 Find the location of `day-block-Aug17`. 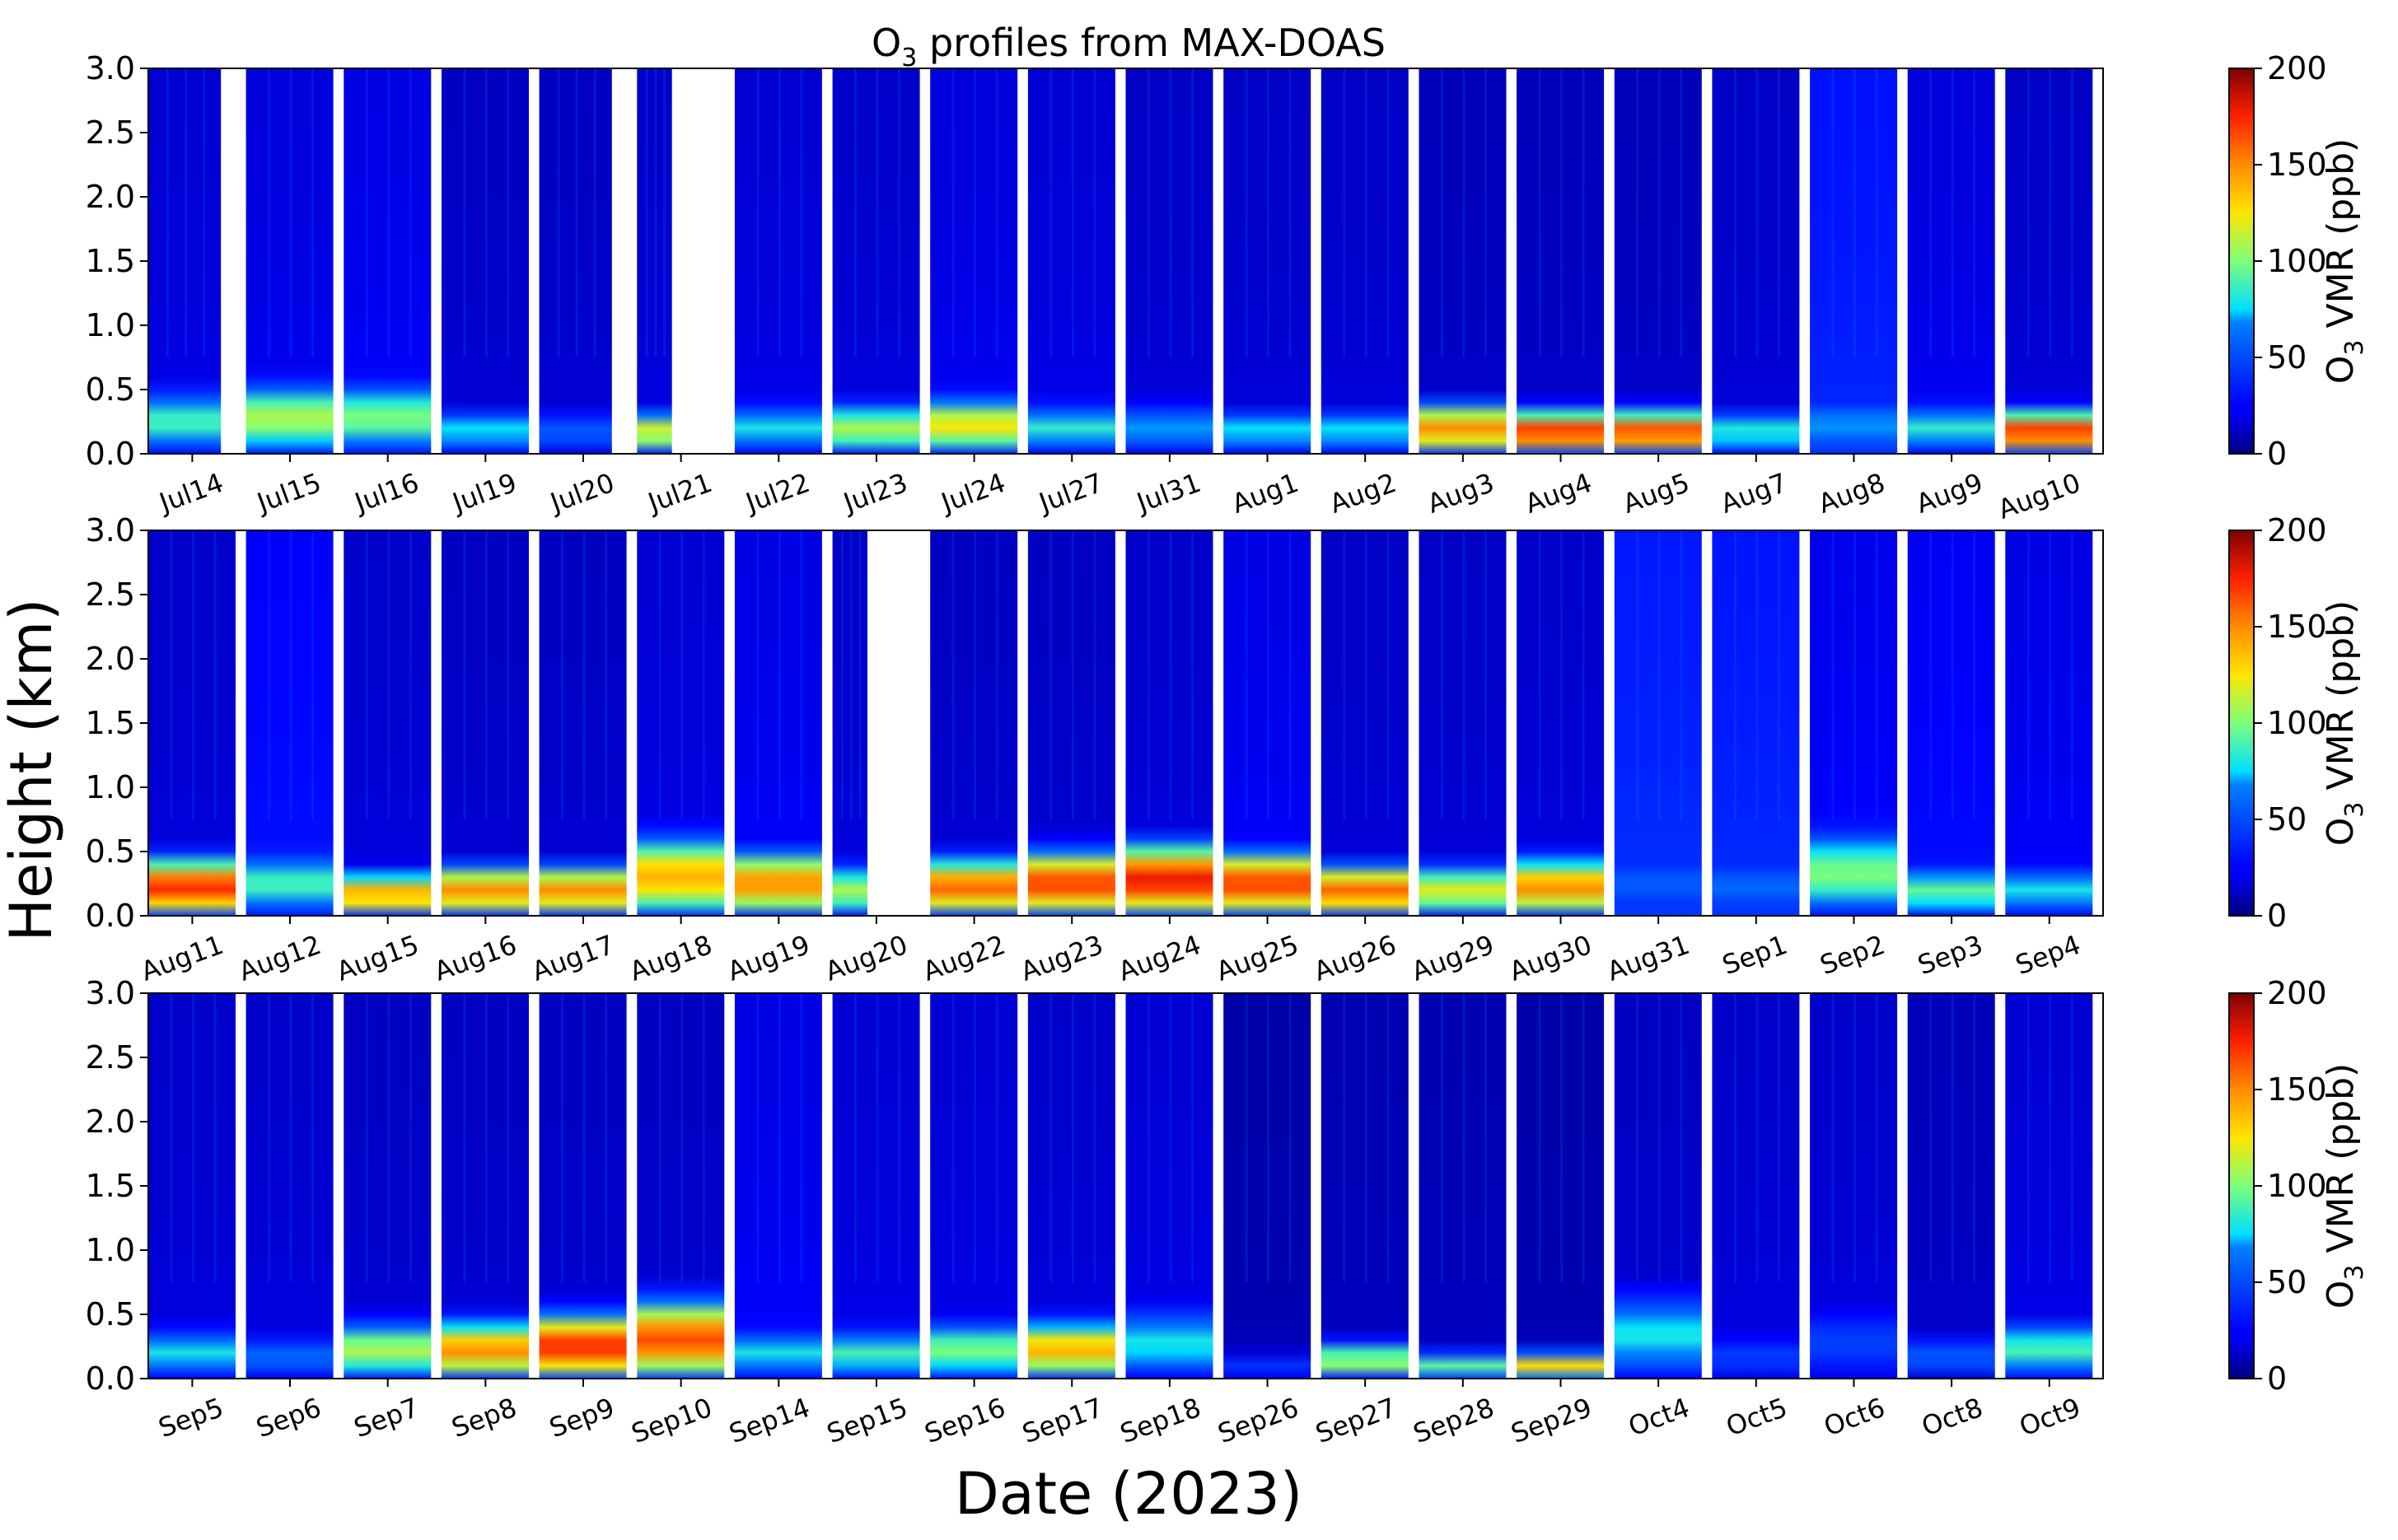

day-block-Aug17 is located at coordinates (583, 723).